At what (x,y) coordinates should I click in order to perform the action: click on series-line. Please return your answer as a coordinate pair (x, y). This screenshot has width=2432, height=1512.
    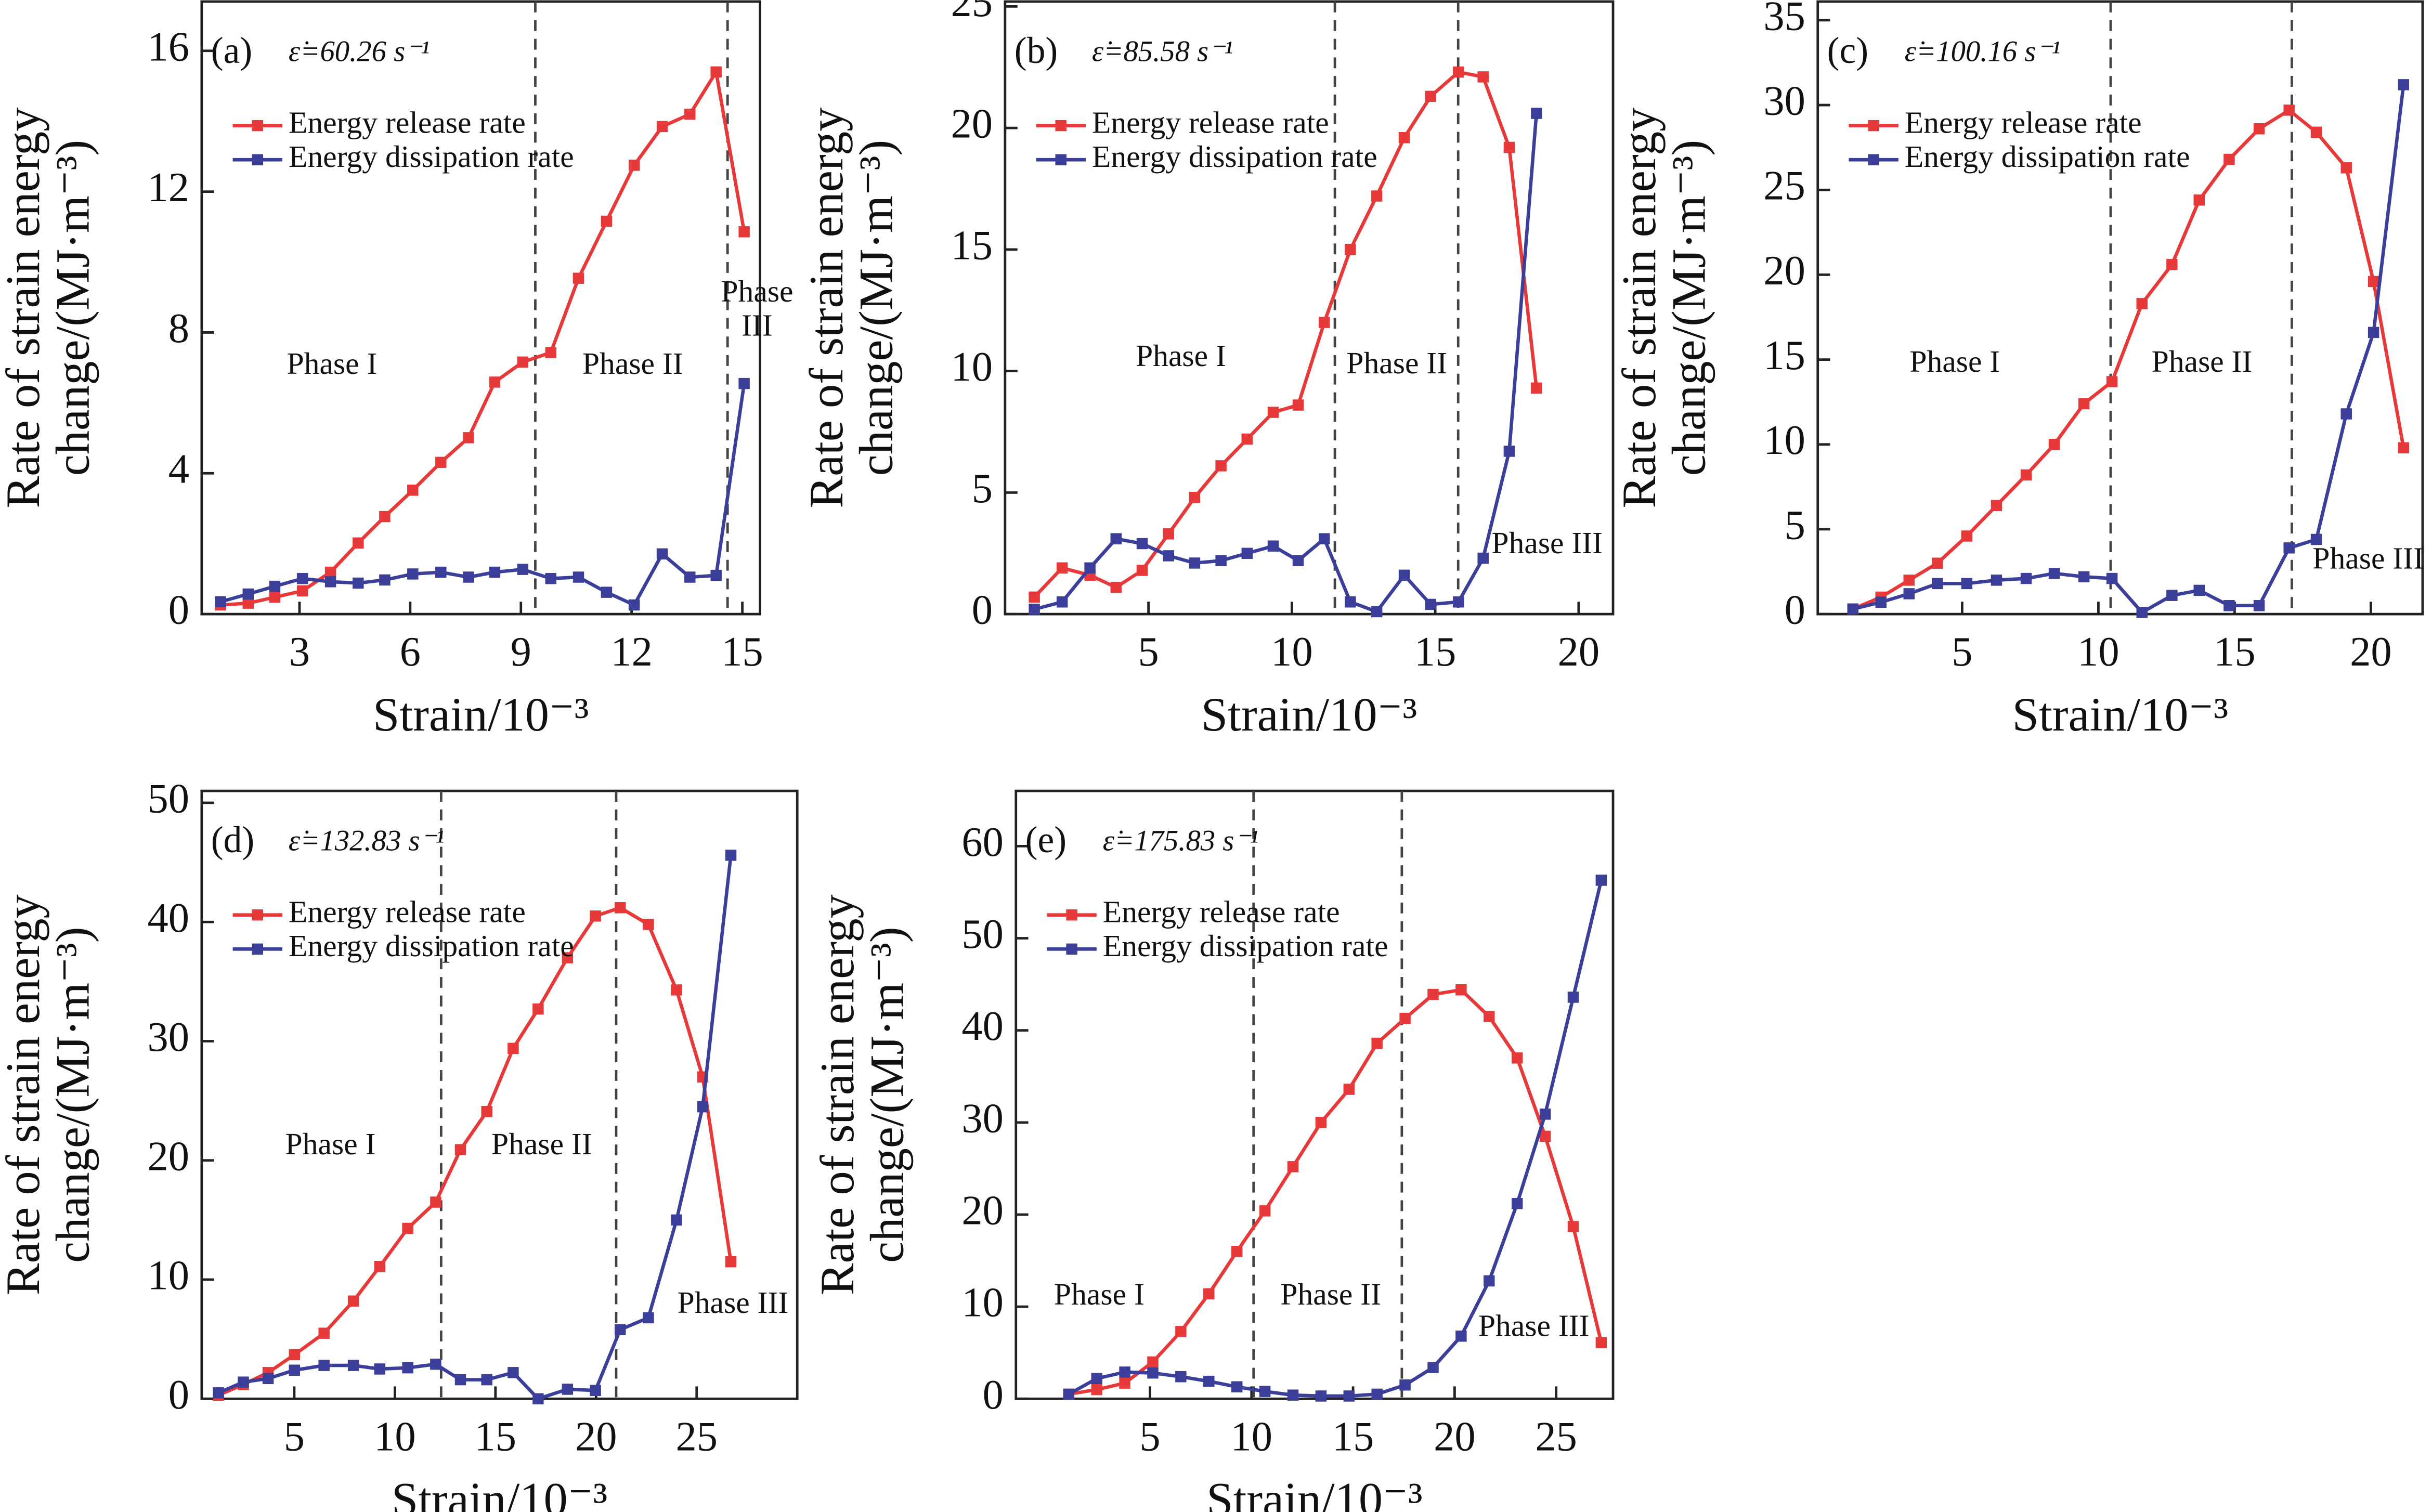
    Looking at the image, I should click on (1286, 363).